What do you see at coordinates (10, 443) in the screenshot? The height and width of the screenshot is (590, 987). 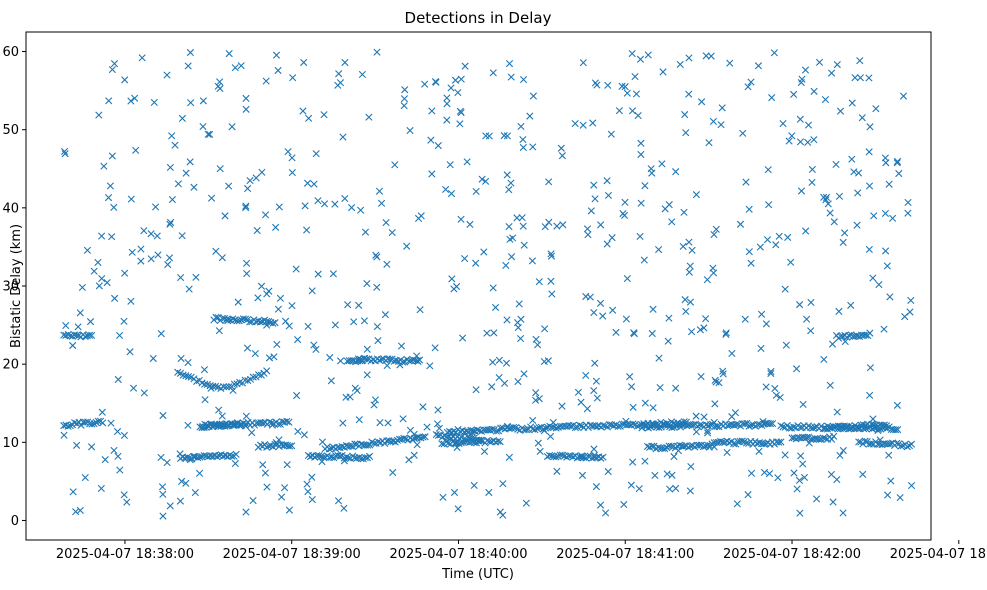 I see `y-tick-label: 10` at bounding box center [10, 443].